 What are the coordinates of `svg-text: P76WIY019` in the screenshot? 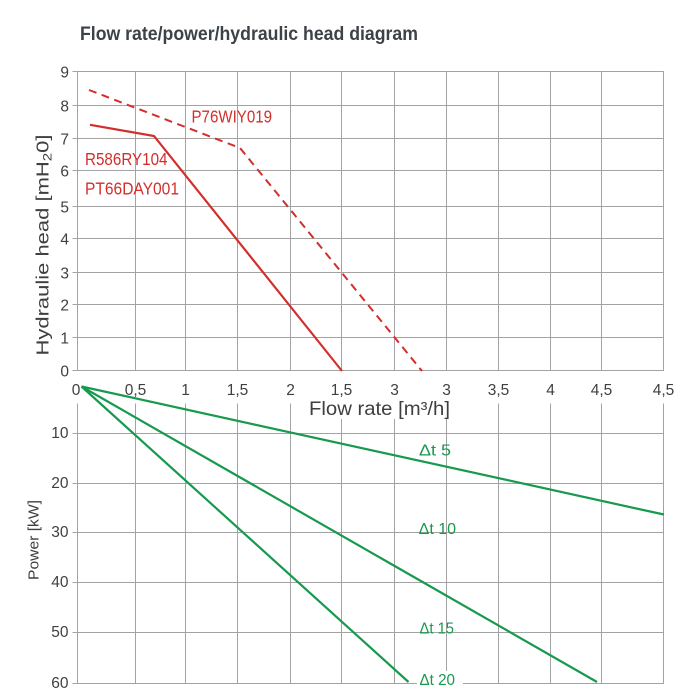 It's located at (232, 116).